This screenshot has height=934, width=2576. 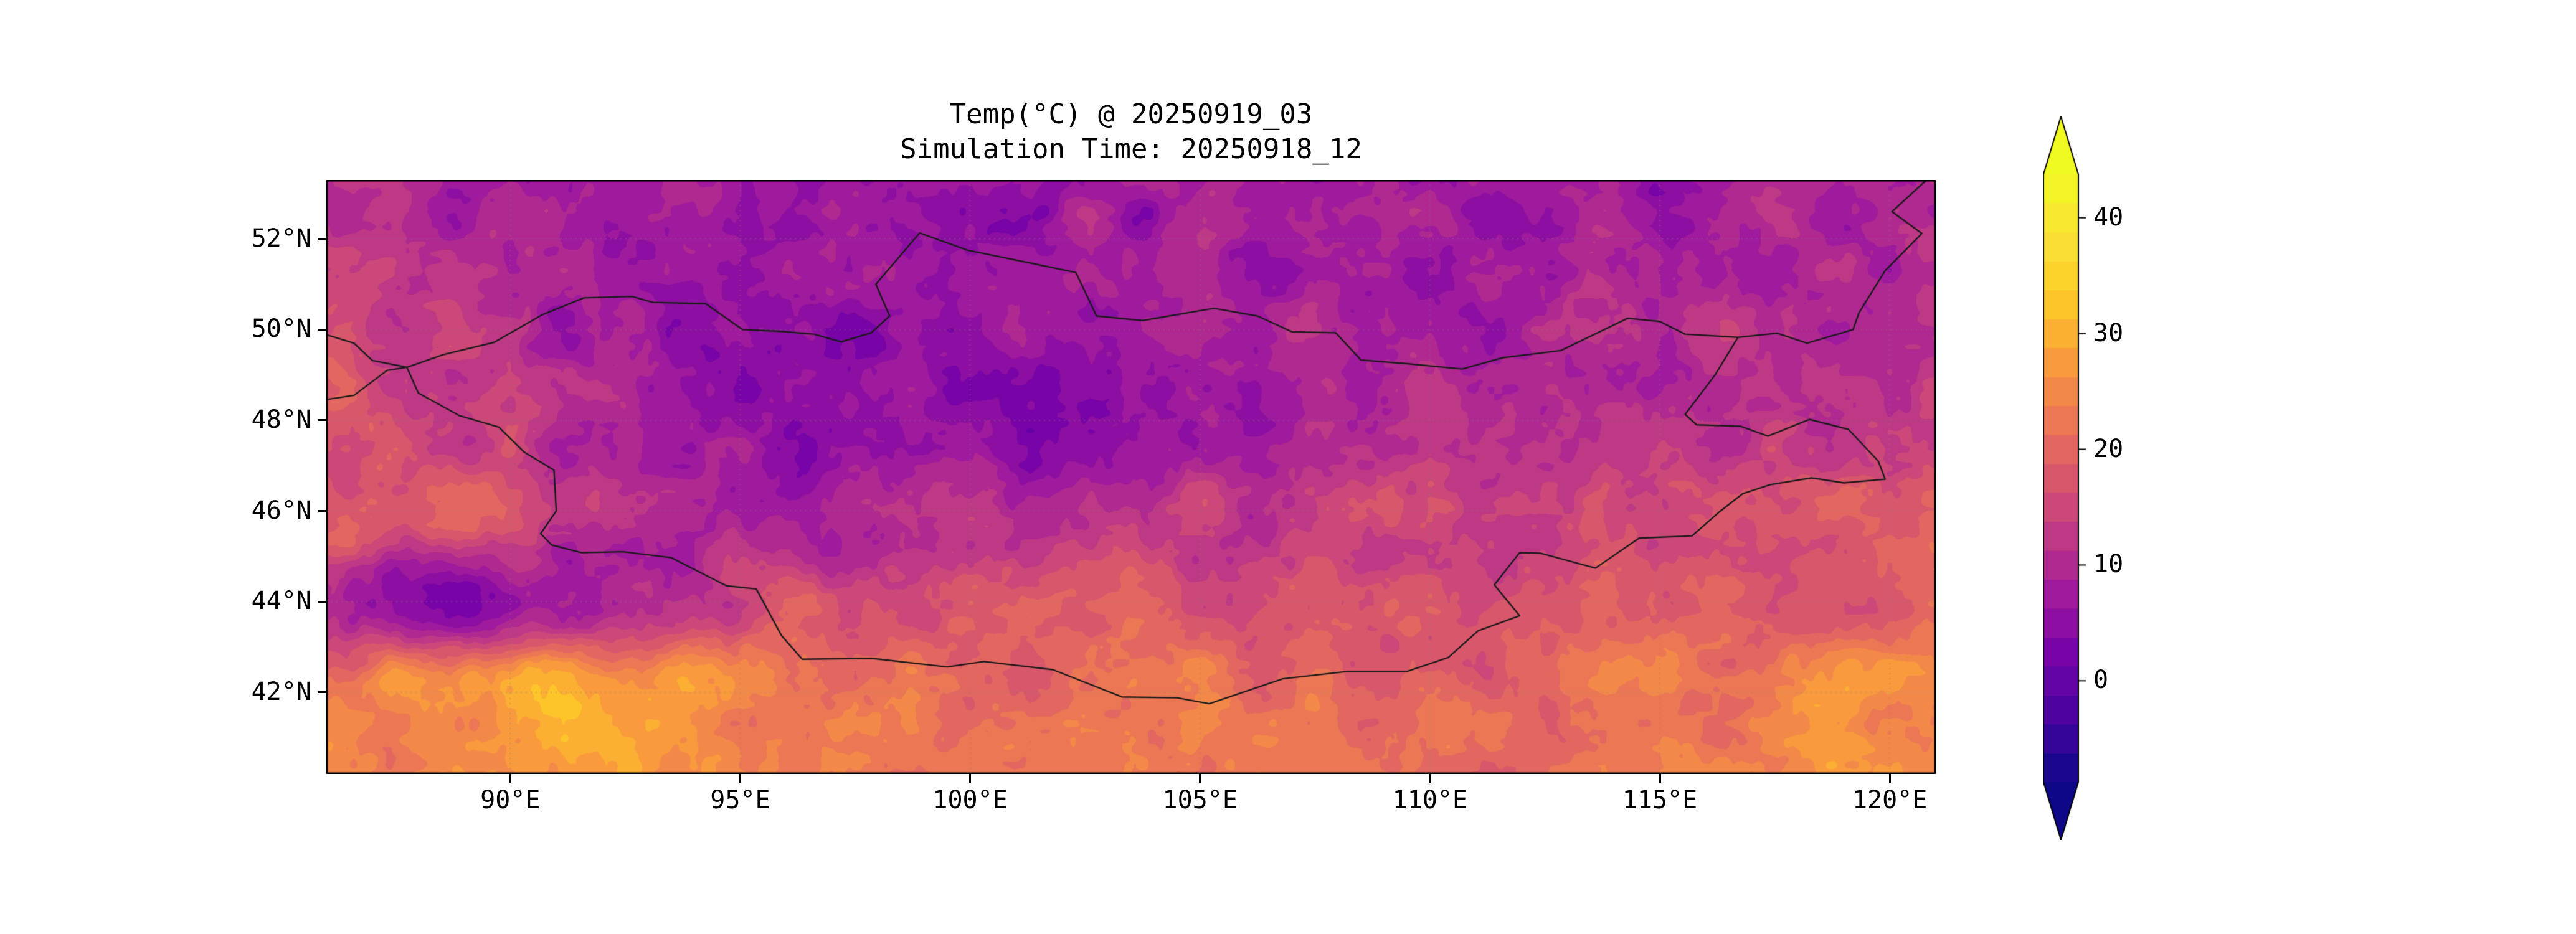 I want to click on plot-title: Temp(°C) @ 20250919_03, so click(x=1131, y=114).